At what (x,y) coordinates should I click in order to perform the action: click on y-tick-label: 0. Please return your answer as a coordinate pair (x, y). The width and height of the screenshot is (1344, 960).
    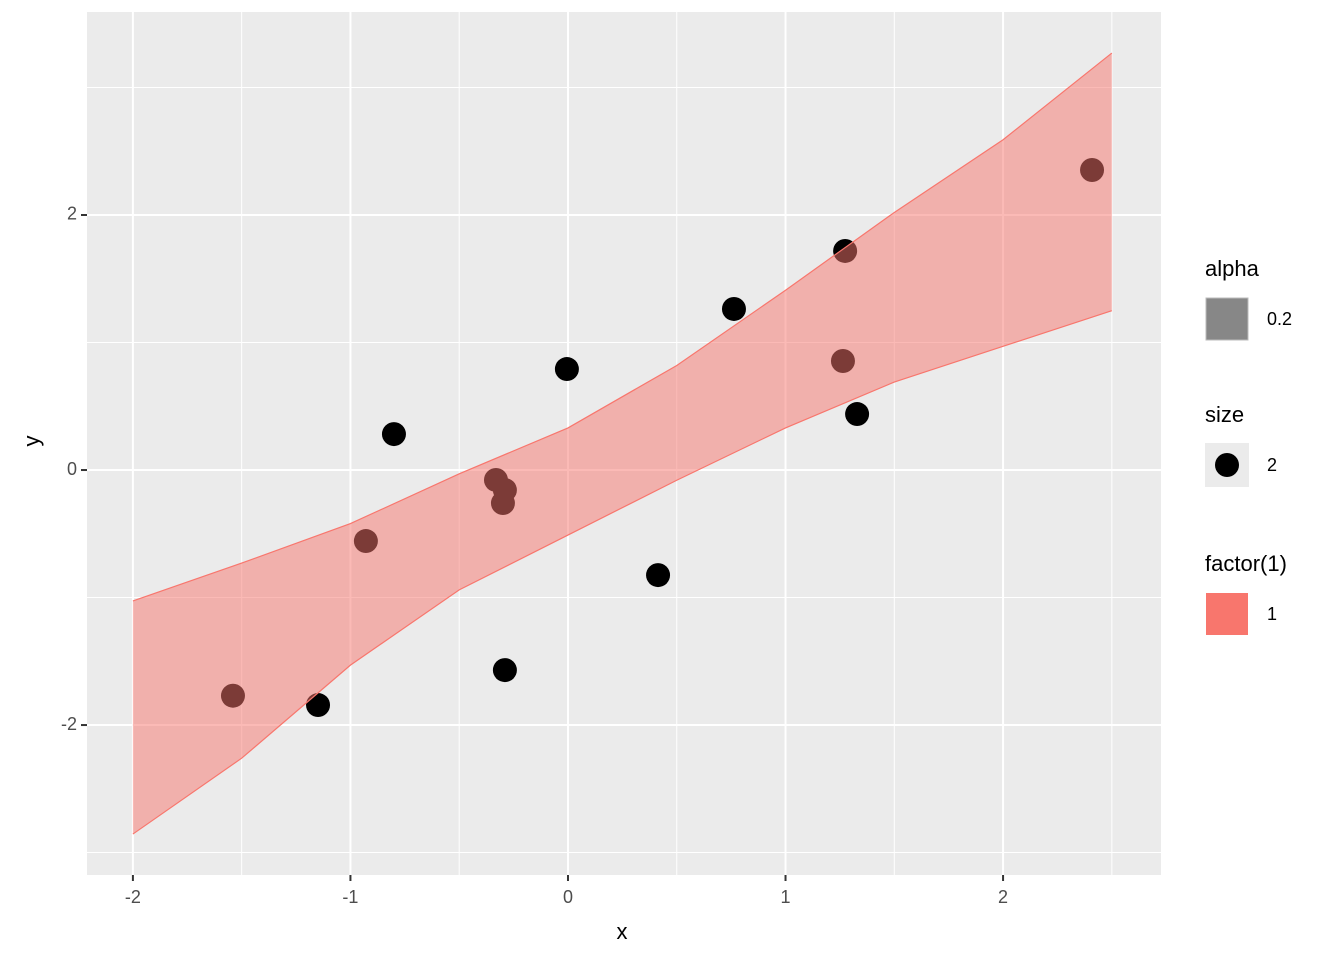
    Looking at the image, I should click on (72, 469).